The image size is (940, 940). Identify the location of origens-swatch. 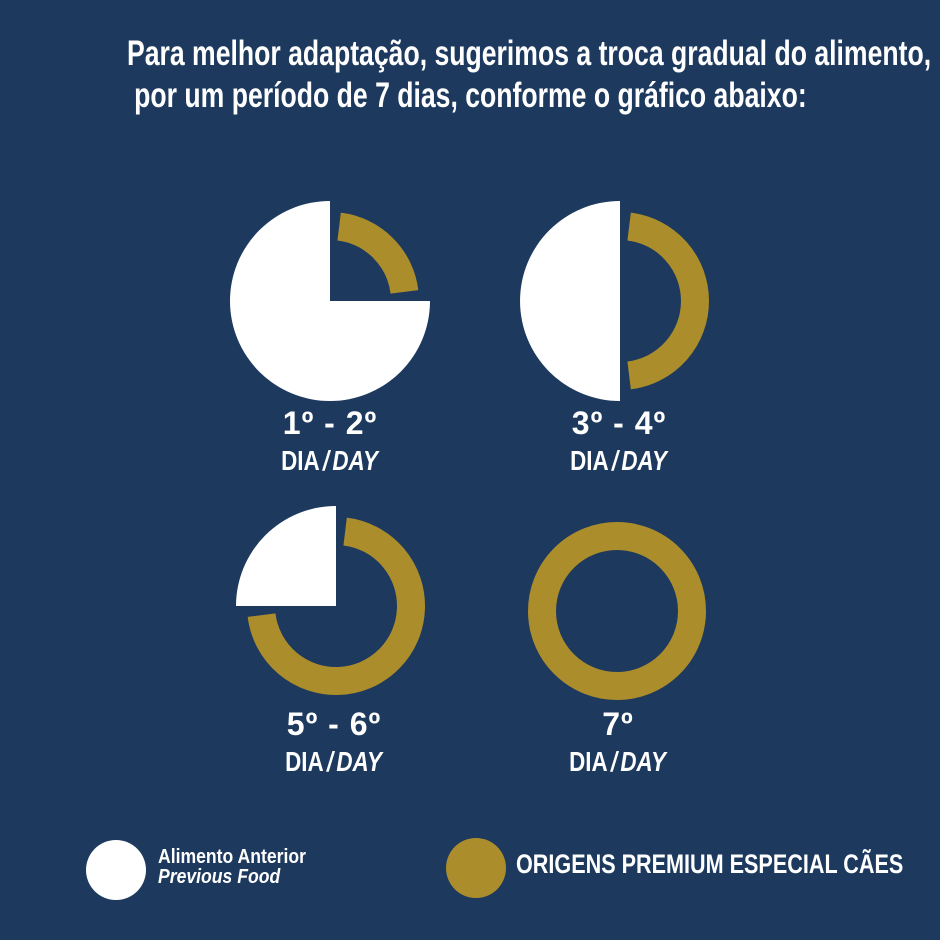
(476, 868).